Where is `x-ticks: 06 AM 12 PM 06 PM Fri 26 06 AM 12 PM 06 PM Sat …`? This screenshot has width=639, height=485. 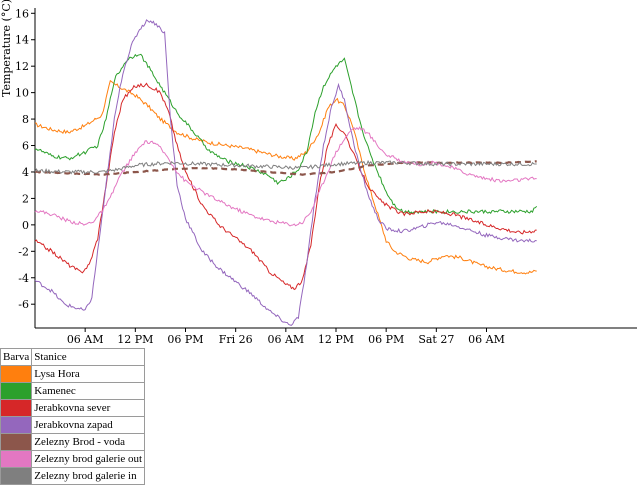 x-ticks: 06 AM 12 PM 06 PM Fri 26 06 AM 12 PM 06 PM Sat … is located at coordinates (286, 336).